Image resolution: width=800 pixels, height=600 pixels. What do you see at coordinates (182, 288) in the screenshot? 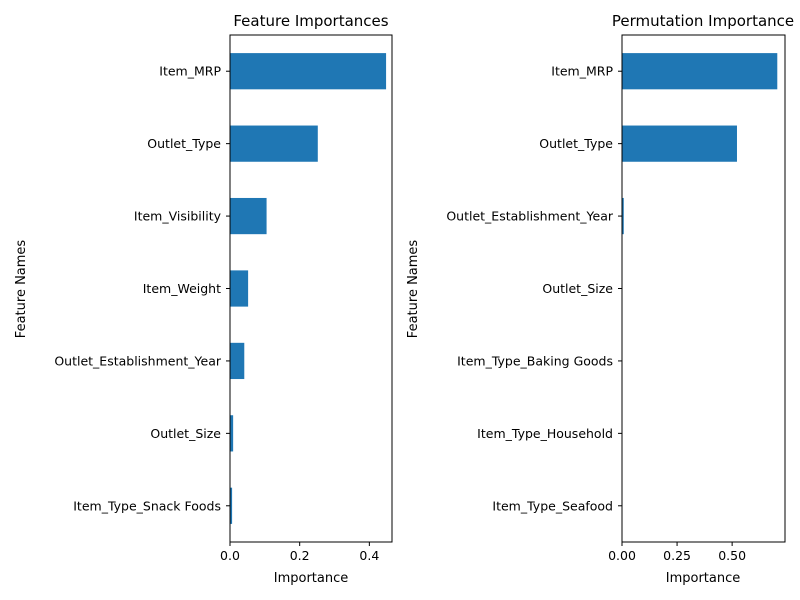
I see `y-tick-label: Item_Weight` at bounding box center [182, 288].